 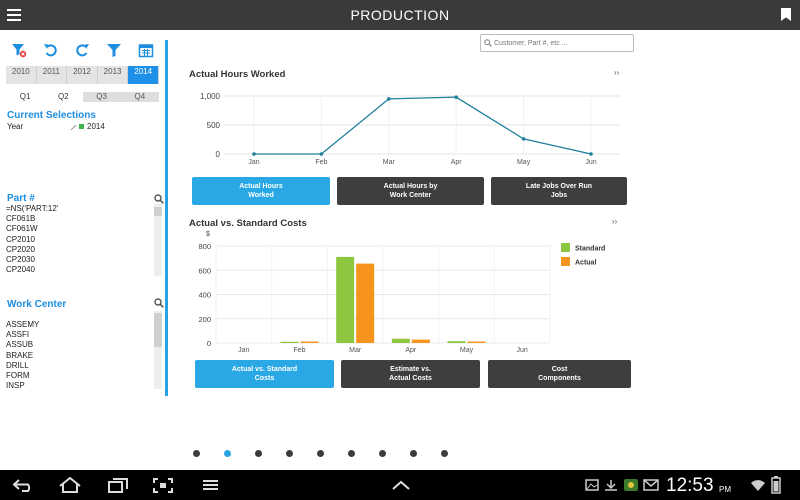 What do you see at coordinates (32, 208) in the screenshot?
I see `list-item: =NS('PART:12'` at bounding box center [32, 208].